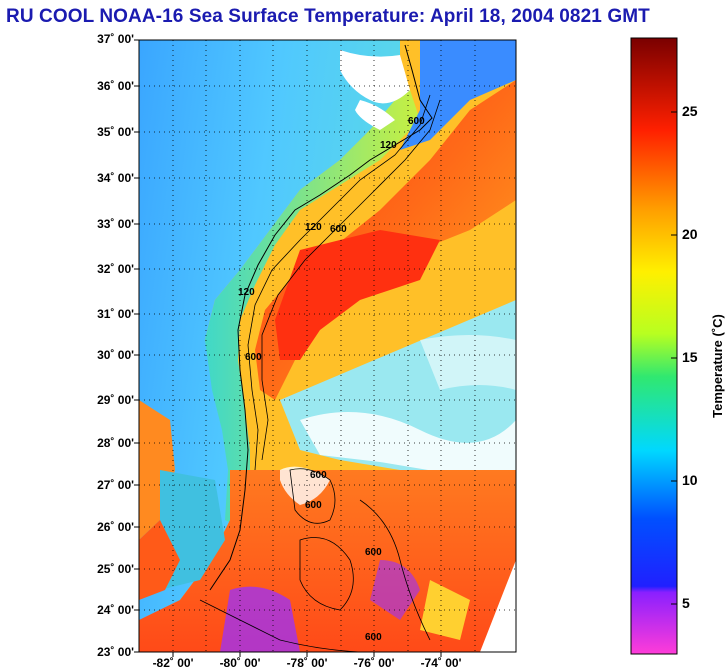 Image resolution: width=728 pixels, height=672 pixels. Describe the element at coordinates (115, 400) in the screenshot. I see `latitude-label: 29˚ 00'` at that location.